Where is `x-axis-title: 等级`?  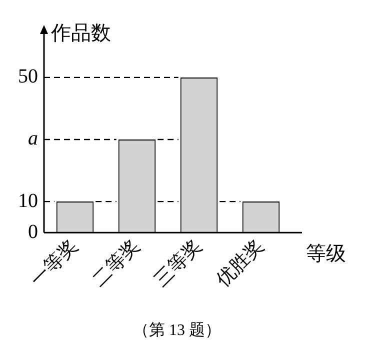 x-axis-title: 等级 is located at coordinates (326, 253).